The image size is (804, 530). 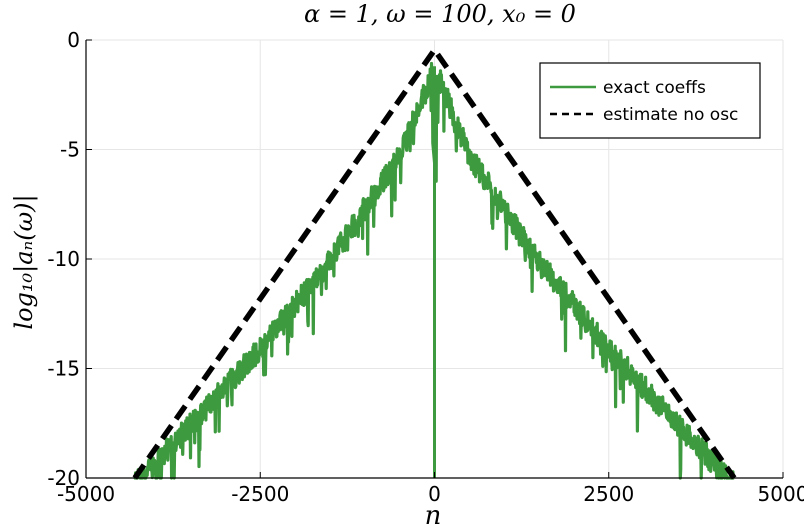 I want to click on x-tick-label: 2500, so click(x=608, y=494).